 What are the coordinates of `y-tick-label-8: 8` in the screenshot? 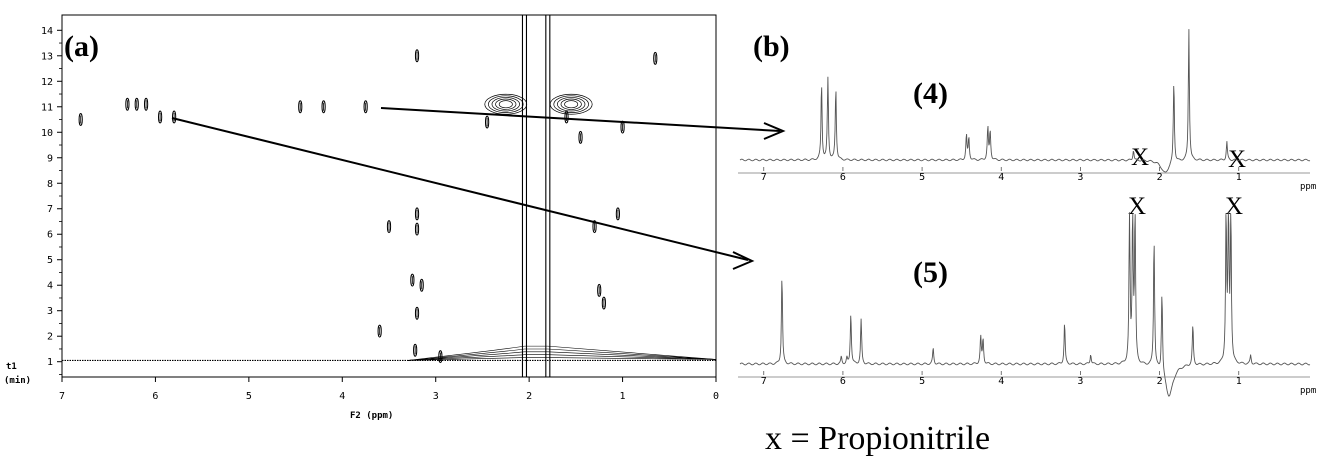 It's located at (50, 184).